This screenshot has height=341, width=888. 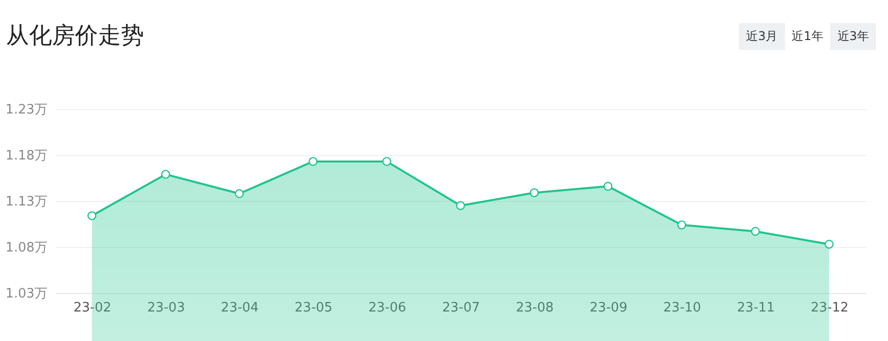 I want to click on x-tick-label: 23-07, so click(x=461, y=308).